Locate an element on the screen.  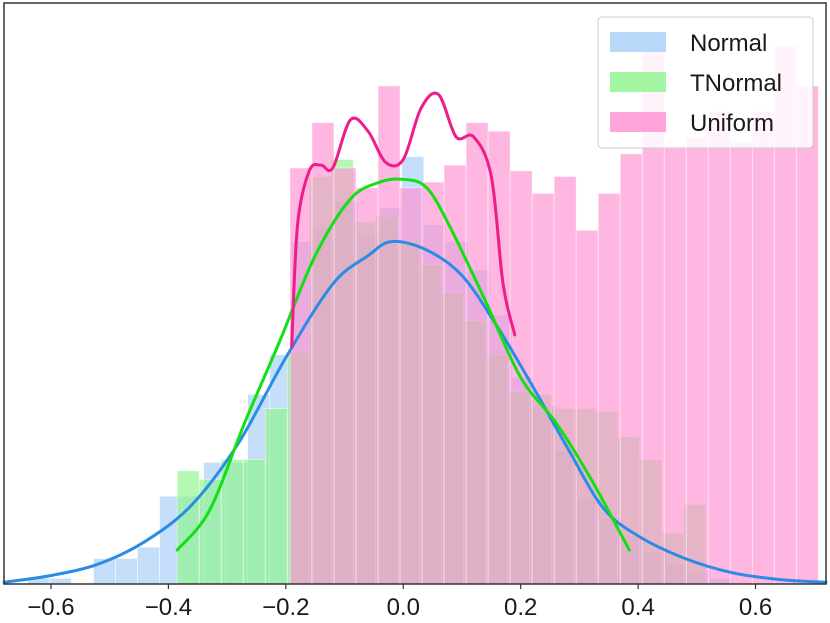
legend: Normal TNormal Uniform is located at coordinates (705, 82).